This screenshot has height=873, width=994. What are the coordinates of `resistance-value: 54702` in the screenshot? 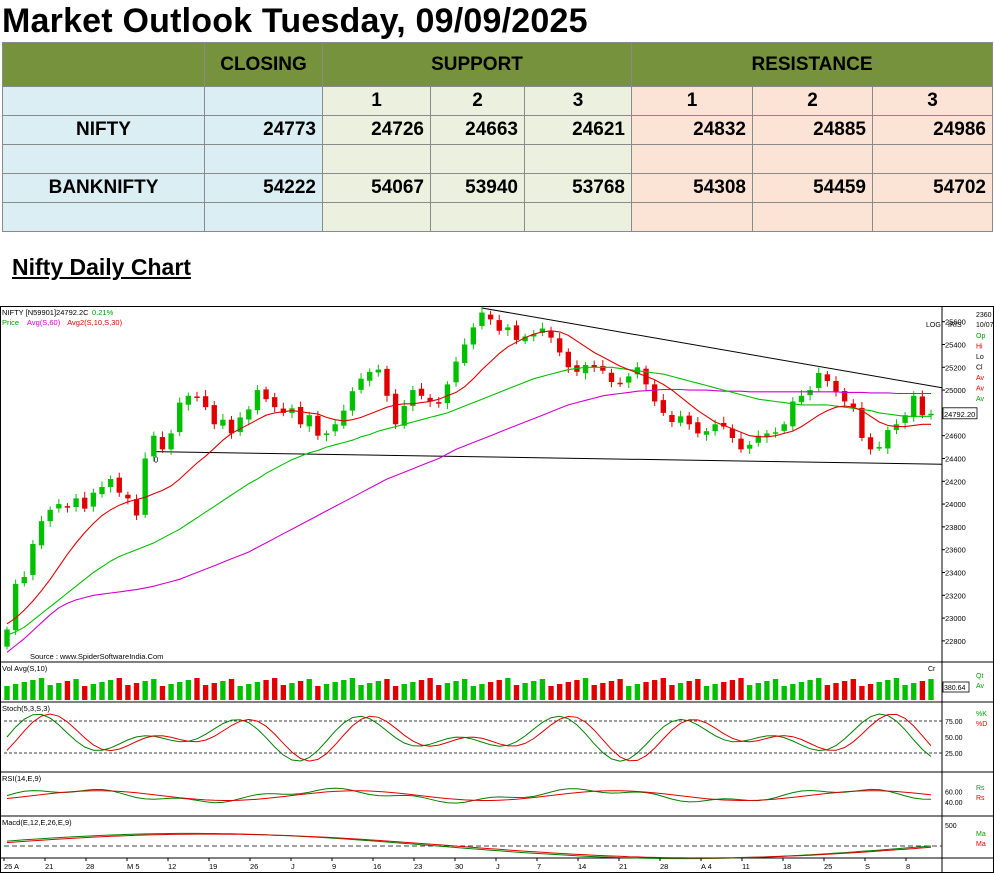 It's located at (932, 188).